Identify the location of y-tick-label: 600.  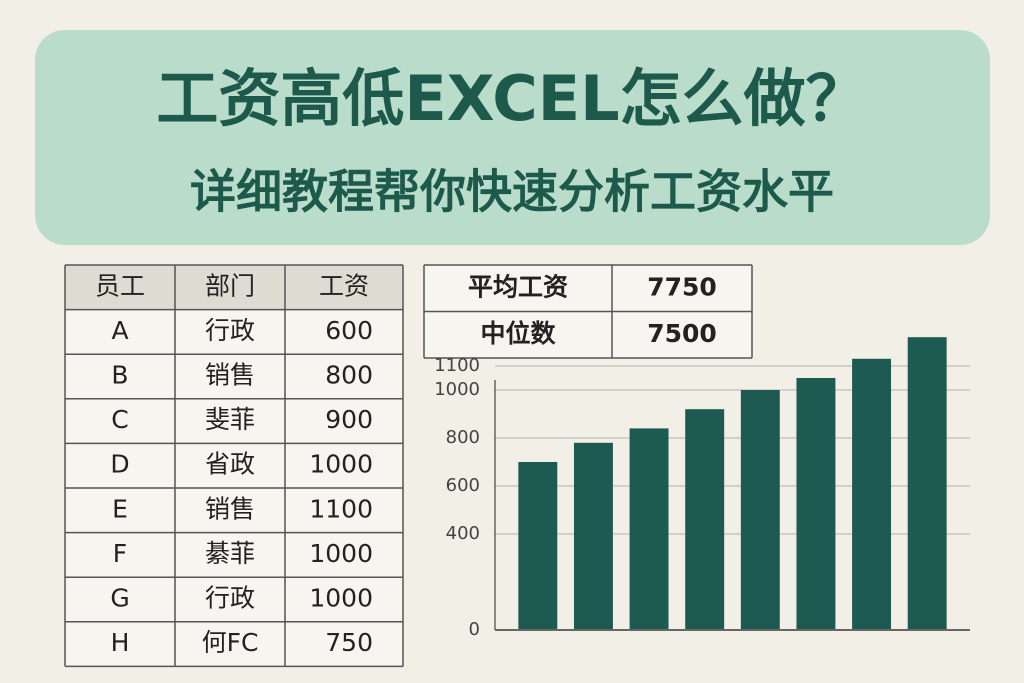
(463, 485).